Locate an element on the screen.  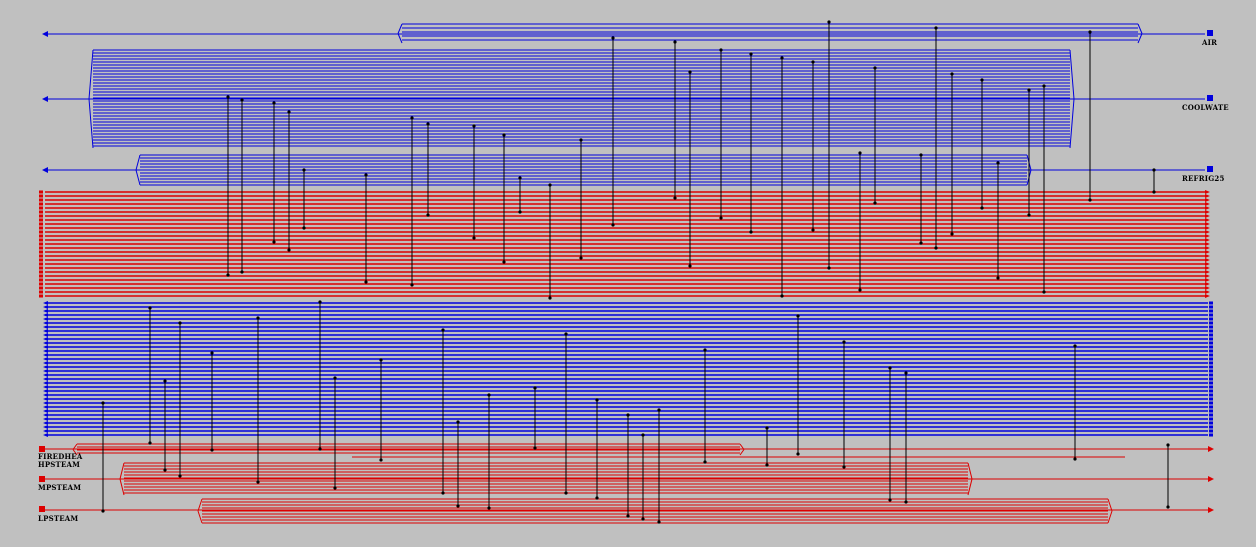
refrigerant-bundle-line-bracket is located at coordinates (138, 177).